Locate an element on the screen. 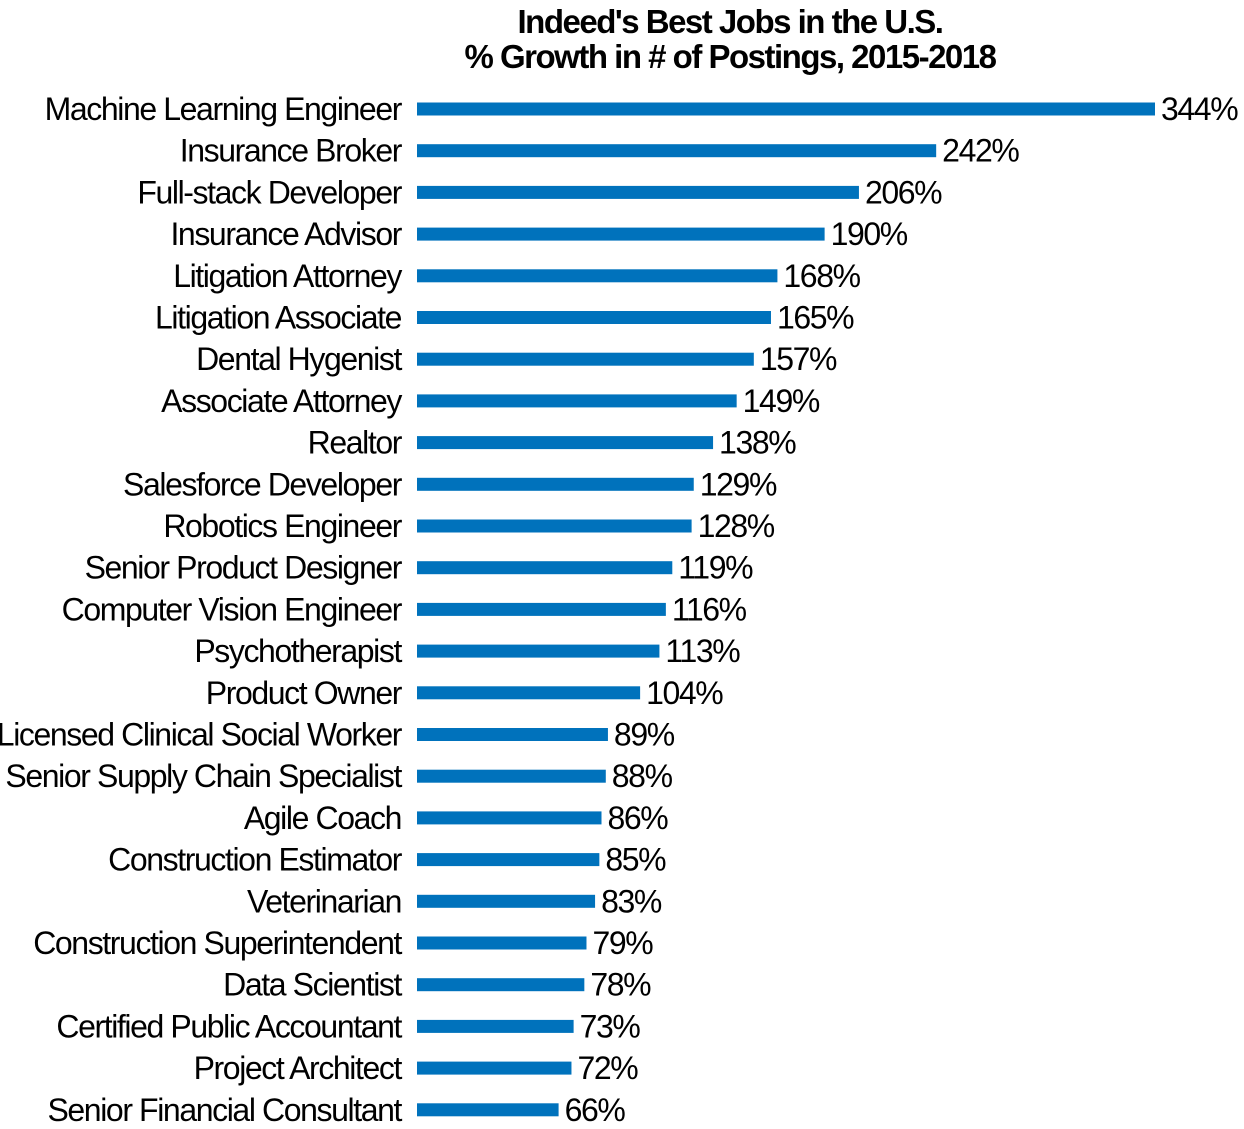 This screenshot has height=1129, width=1244. category-label: Computer Vision Engineer is located at coordinates (232, 609).